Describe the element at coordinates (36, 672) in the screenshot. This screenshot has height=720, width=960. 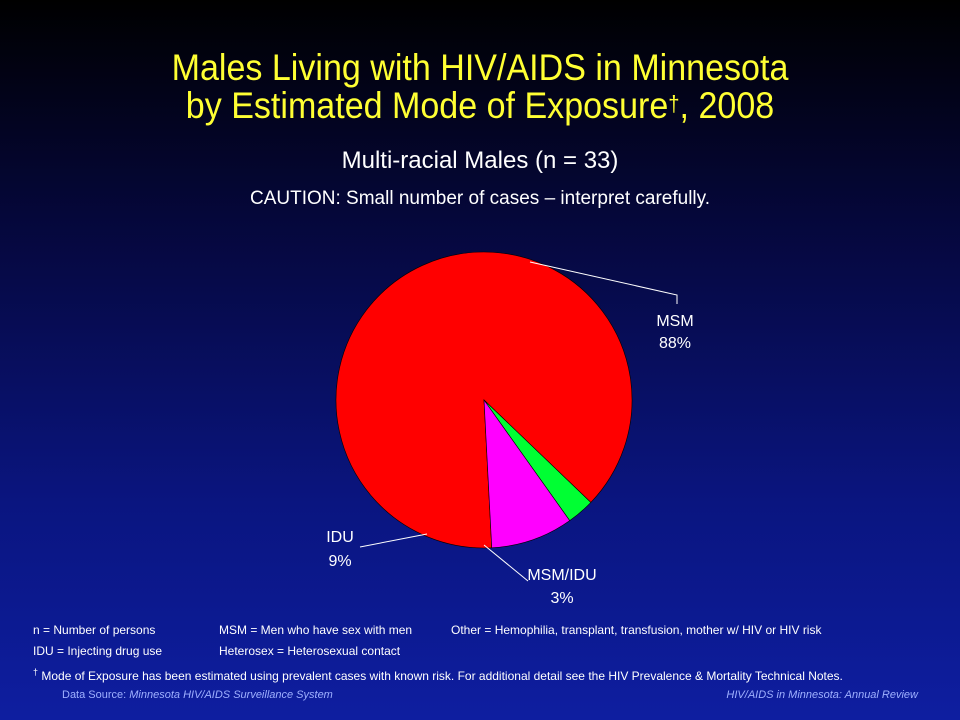
I see `note-dagger-mark: †` at that location.